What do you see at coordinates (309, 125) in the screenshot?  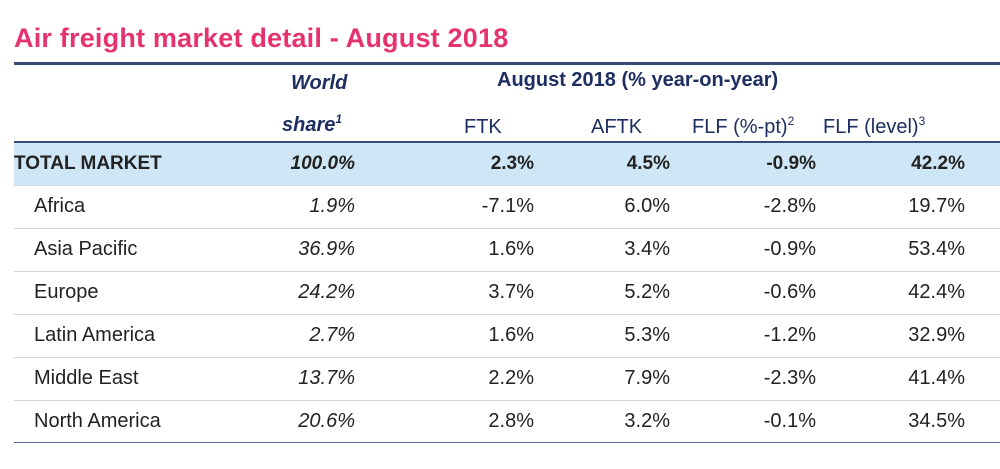 I see `world-share-header-text: share` at bounding box center [309, 125].